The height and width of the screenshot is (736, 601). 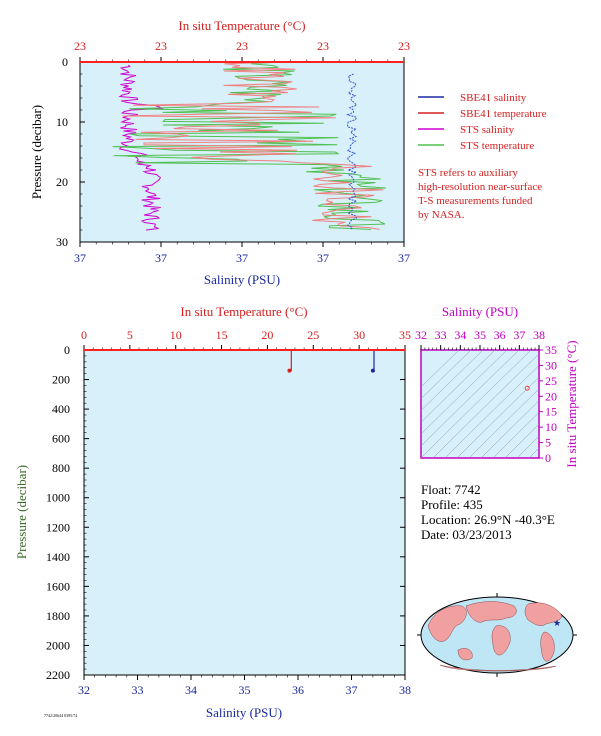 I want to click on main-chart-bottom-tick-label: 33, so click(x=138, y=690).